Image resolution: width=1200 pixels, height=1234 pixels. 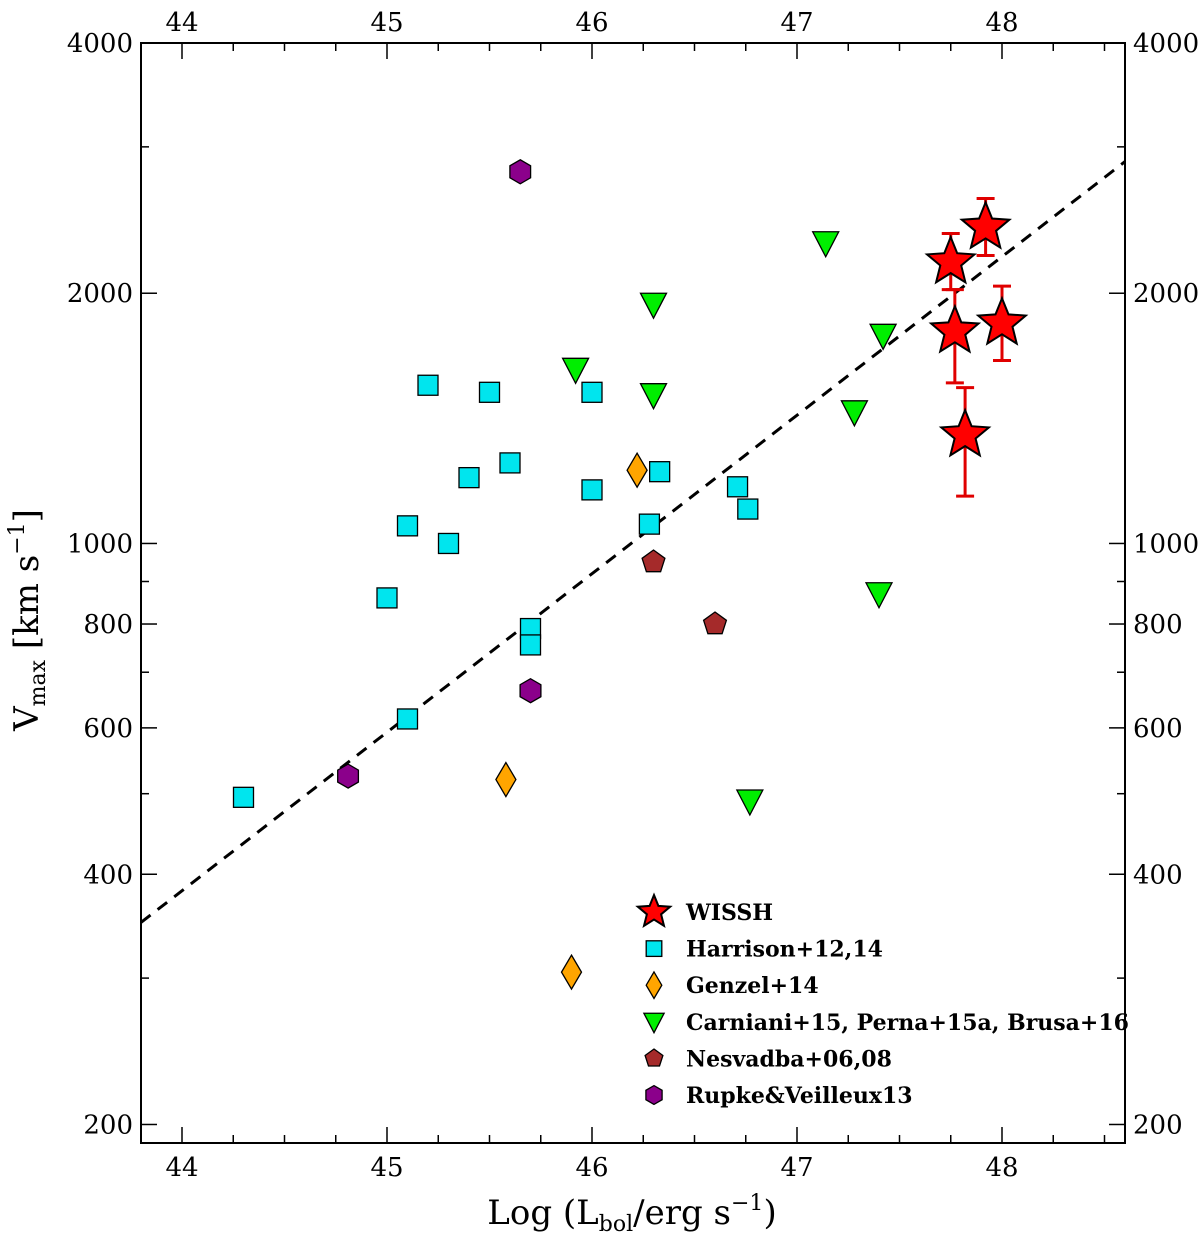 I want to click on legend-marker-square, so click(x=654, y=949).